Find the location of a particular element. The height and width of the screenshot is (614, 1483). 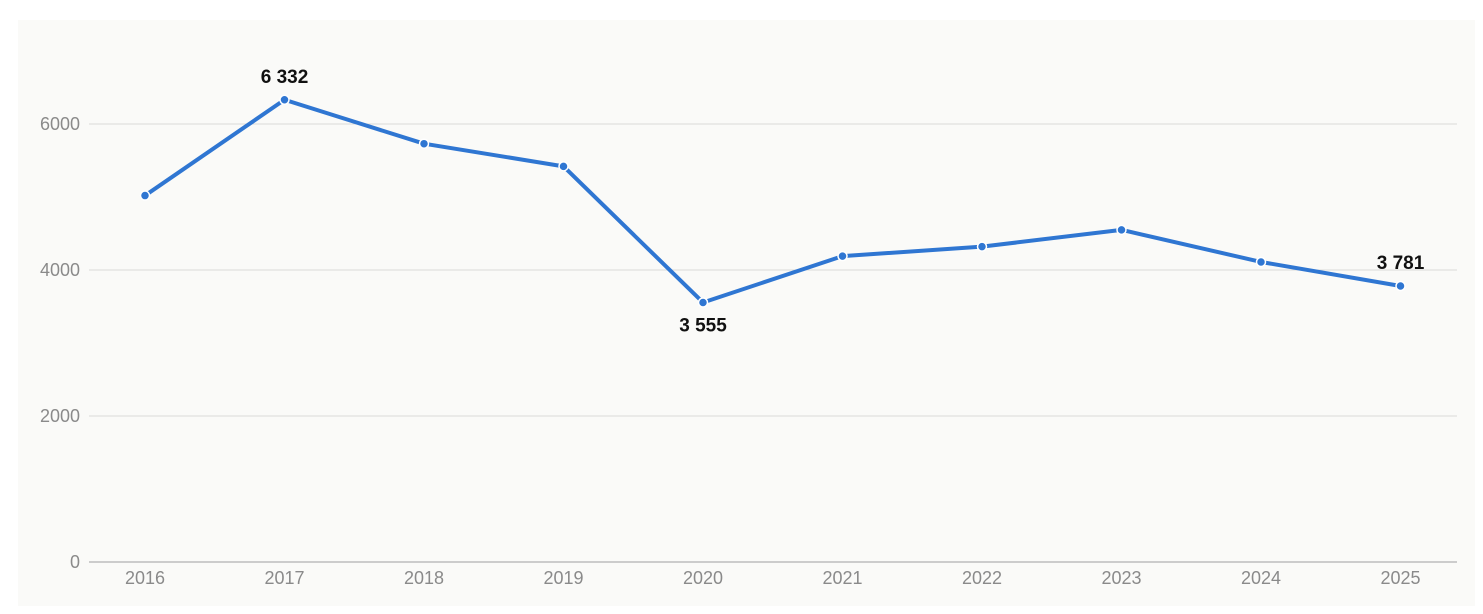

data-label: 3 781 is located at coordinates (1401, 263).